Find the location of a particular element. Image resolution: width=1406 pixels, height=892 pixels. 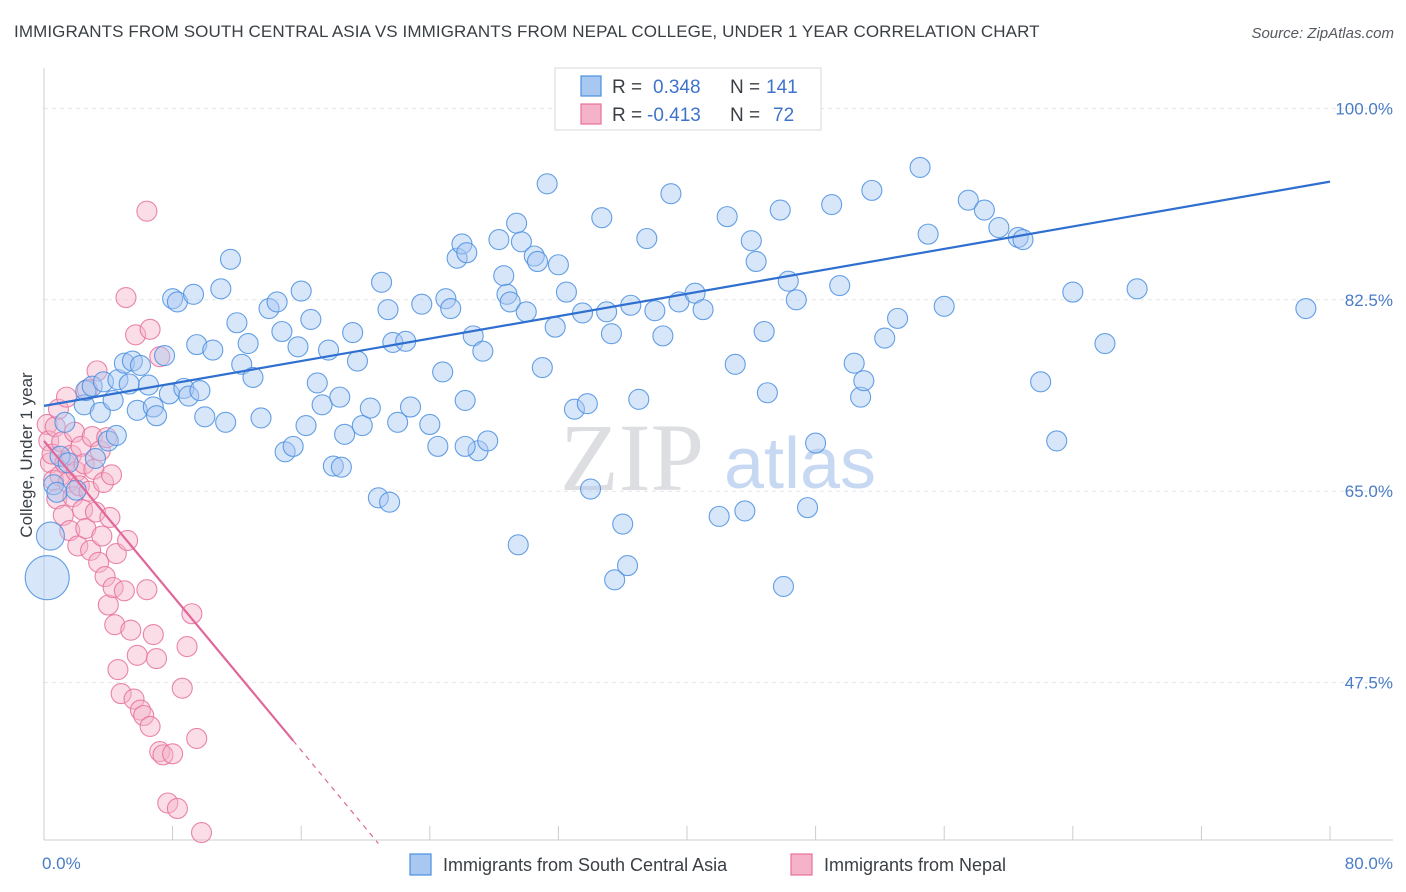

watermark-atlas: atlas is located at coordinates (800, 464).